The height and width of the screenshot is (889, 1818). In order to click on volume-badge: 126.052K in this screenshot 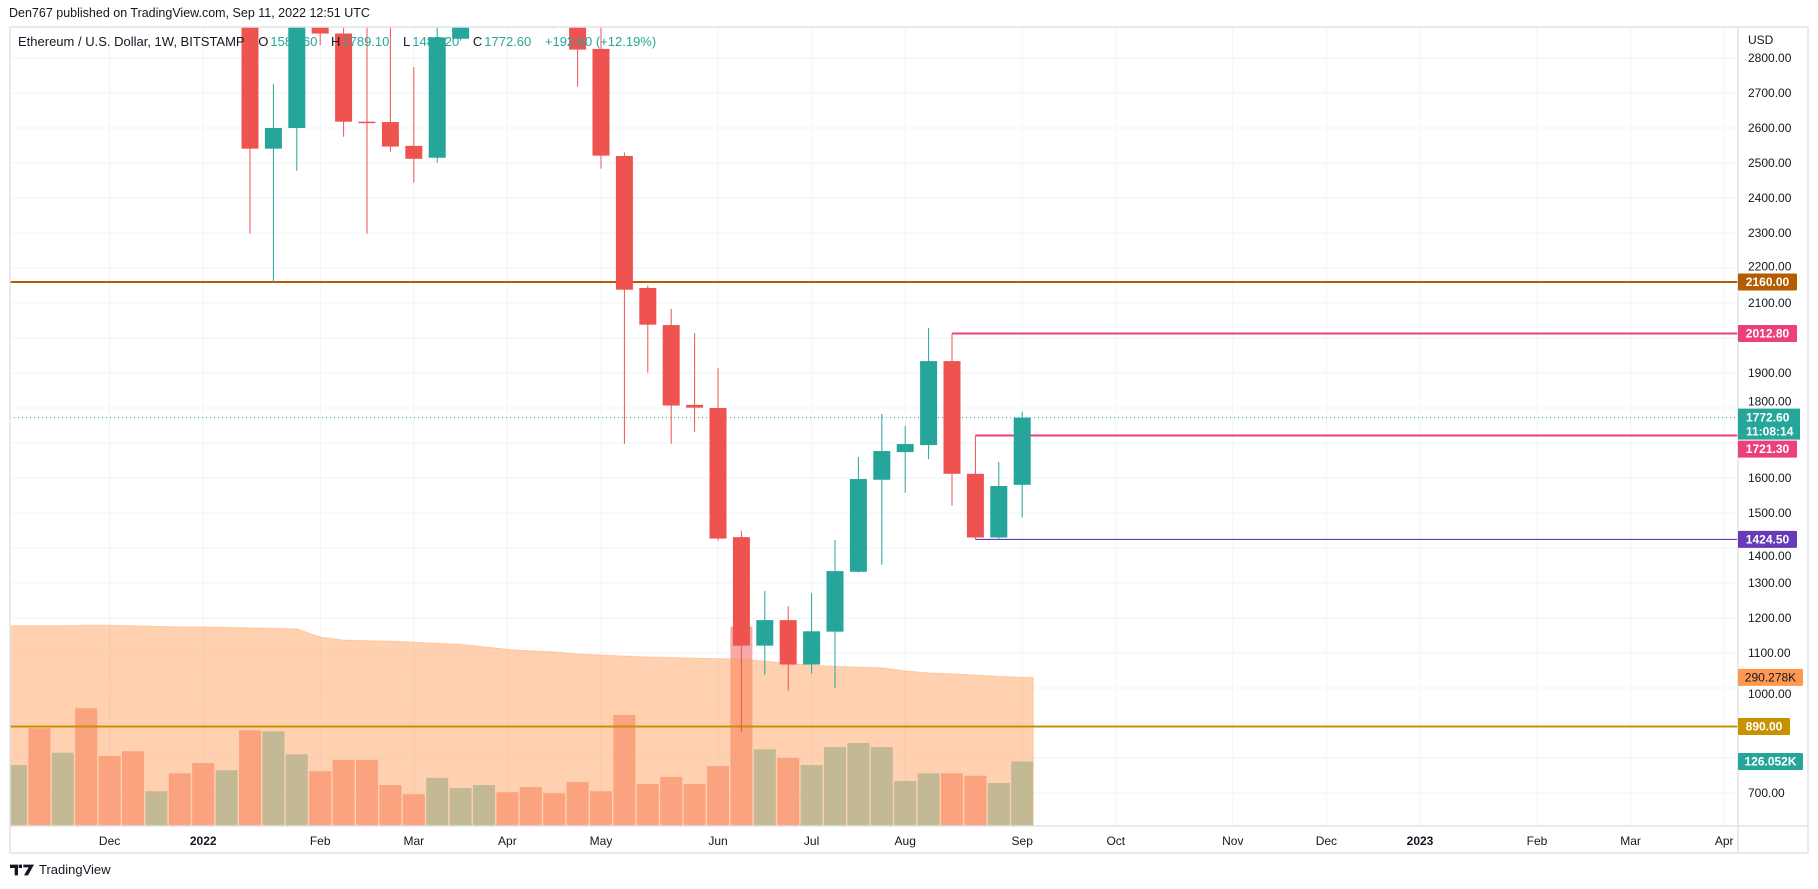, I will do `click(1770, 761)`.